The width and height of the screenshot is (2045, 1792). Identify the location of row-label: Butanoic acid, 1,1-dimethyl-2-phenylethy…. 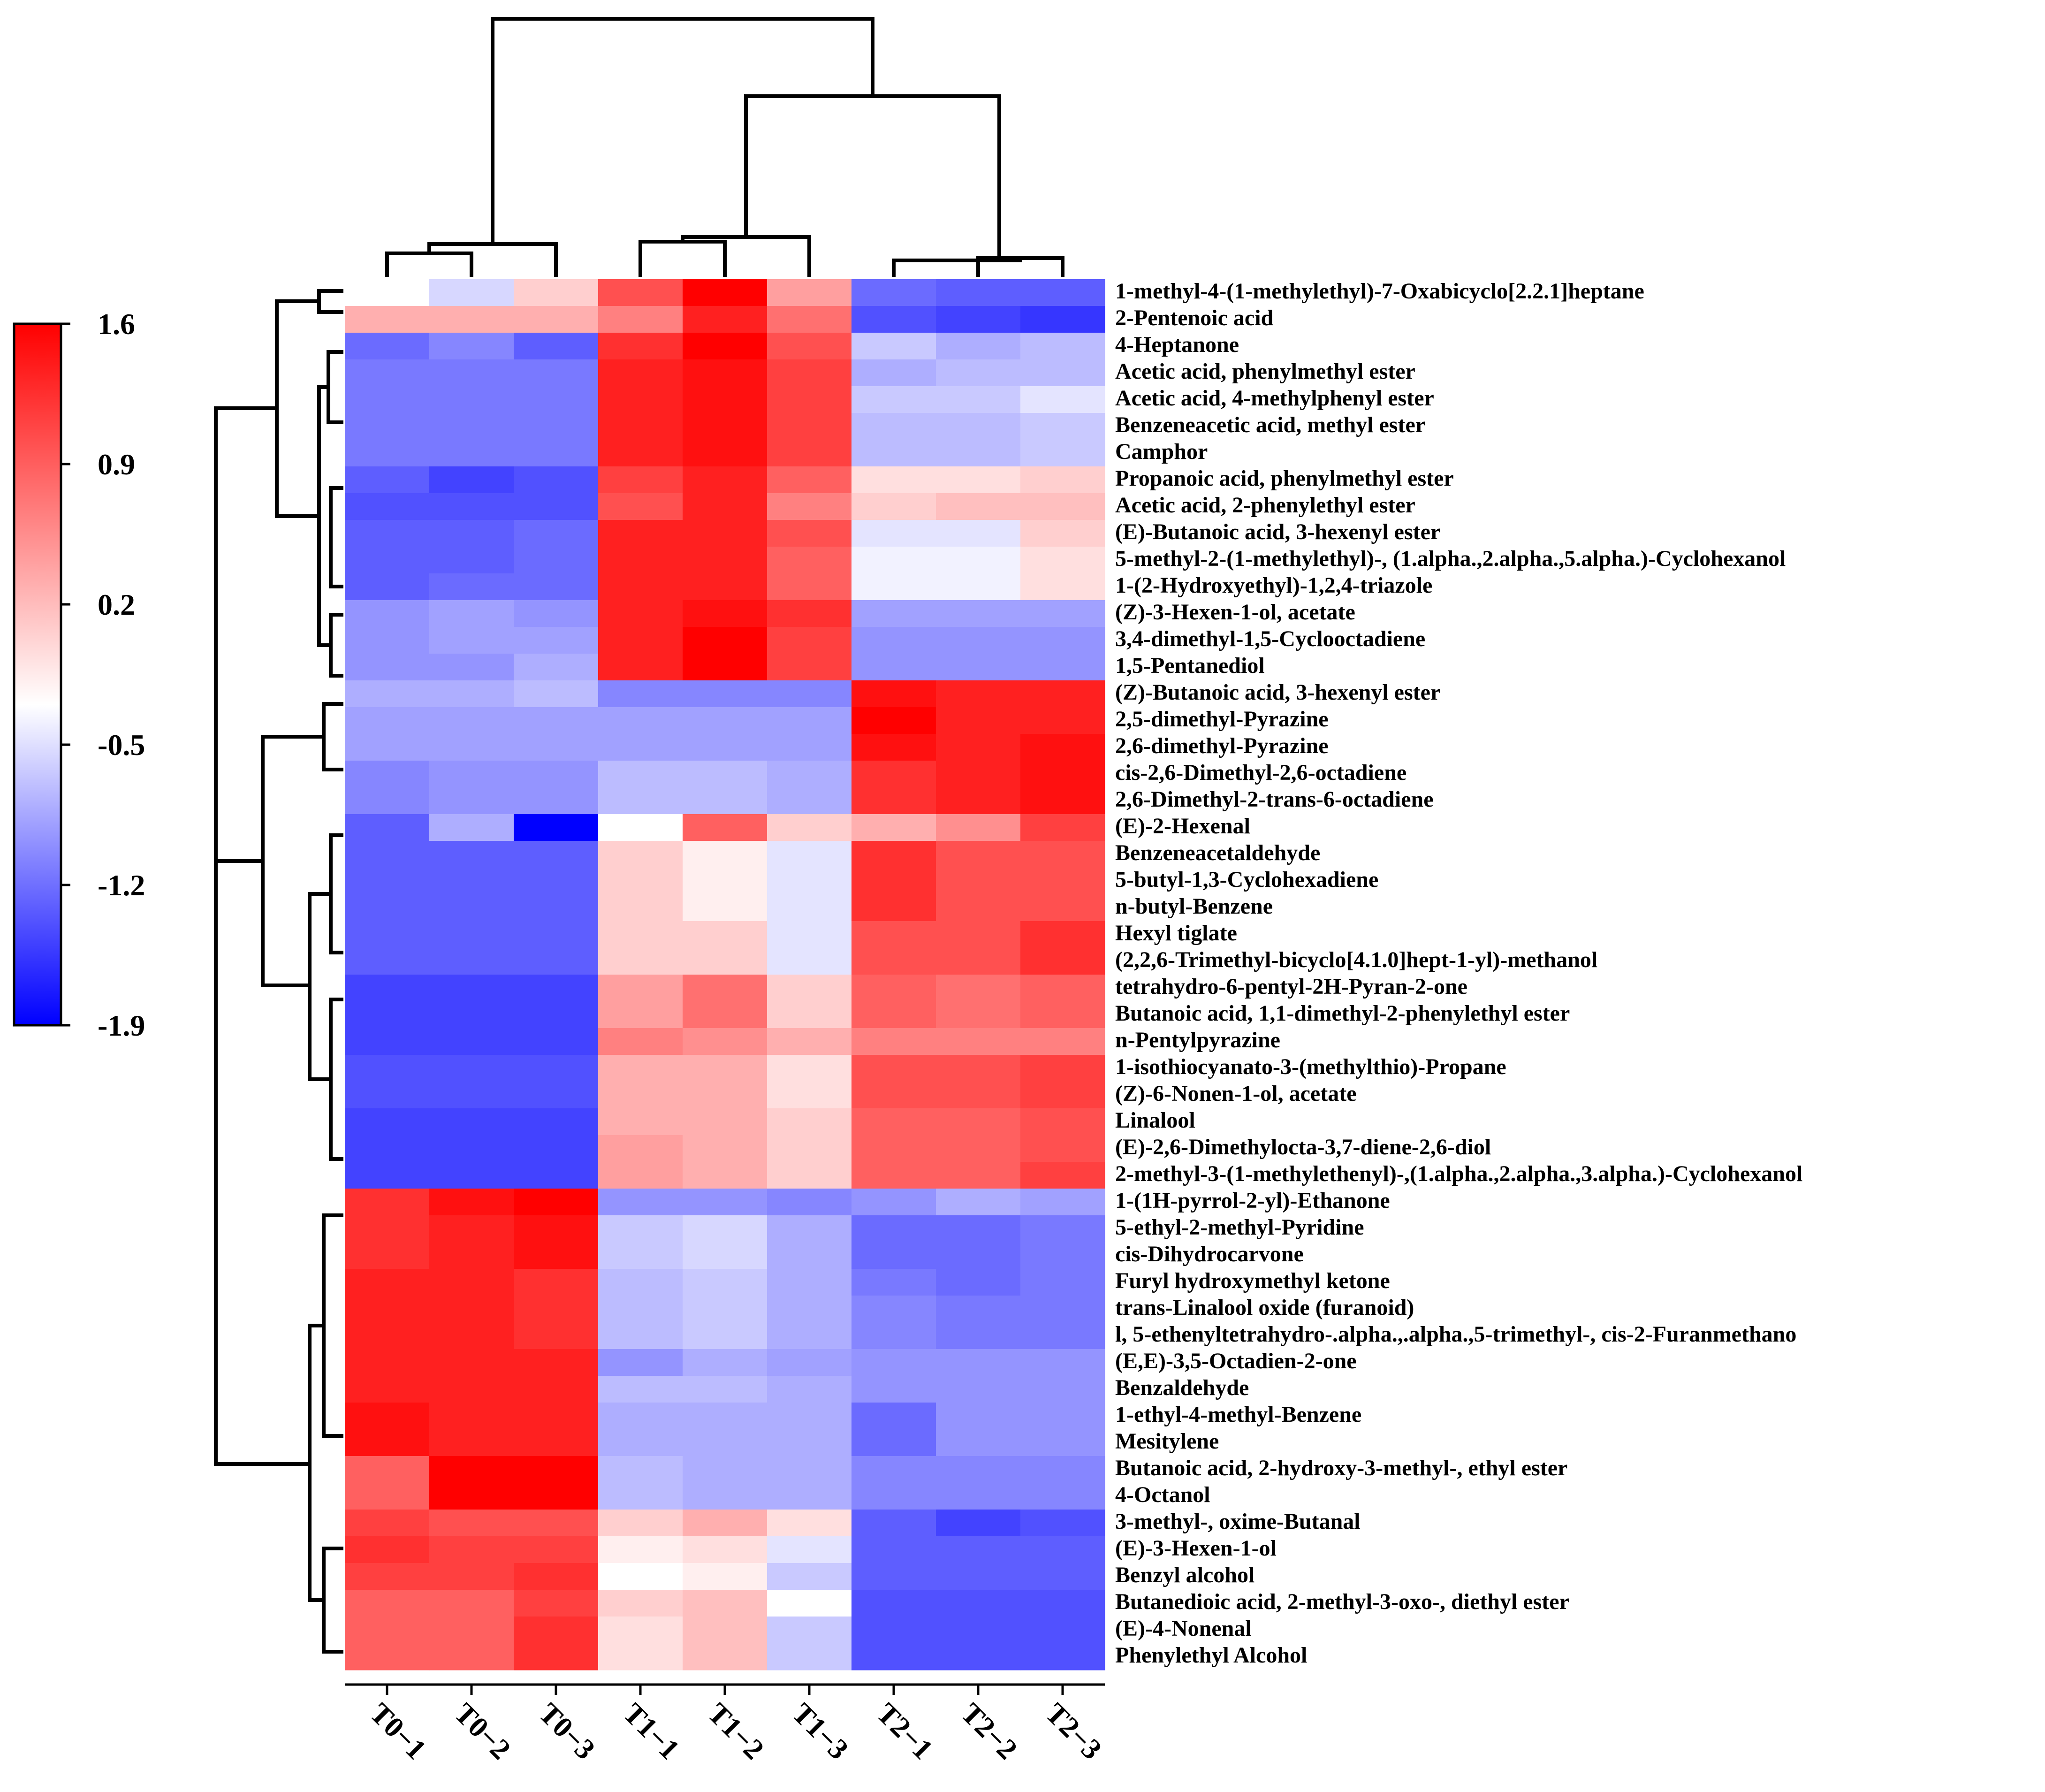
(1342, 1013).